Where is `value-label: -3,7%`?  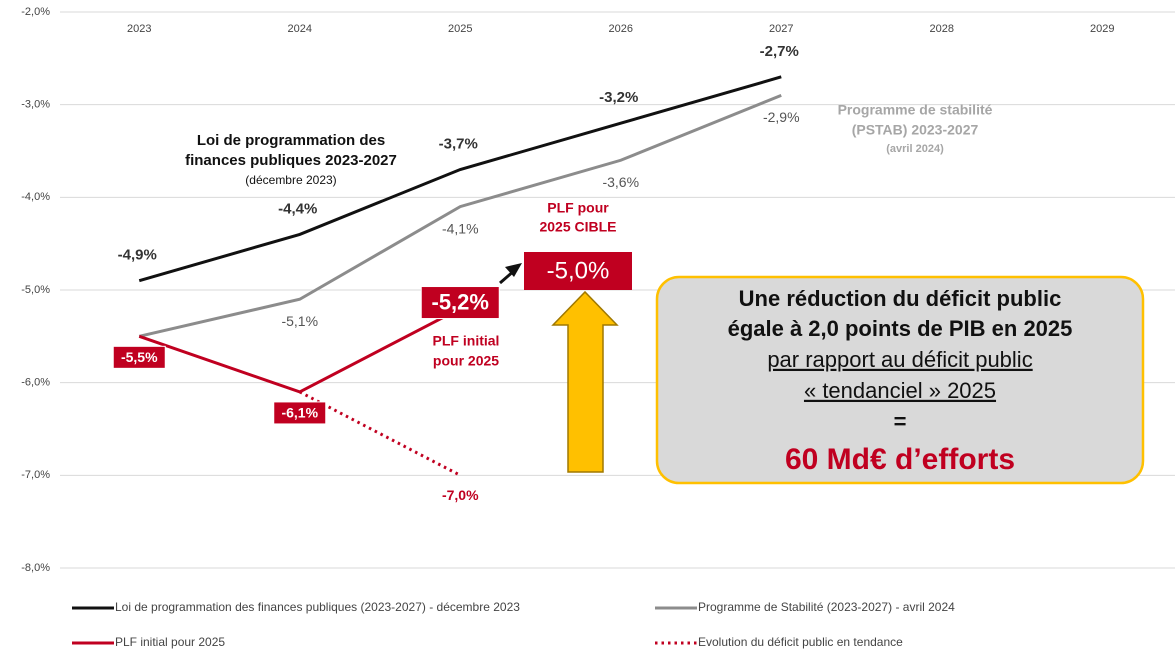 value-label: -3,7% is located at coordinates (458, 144).